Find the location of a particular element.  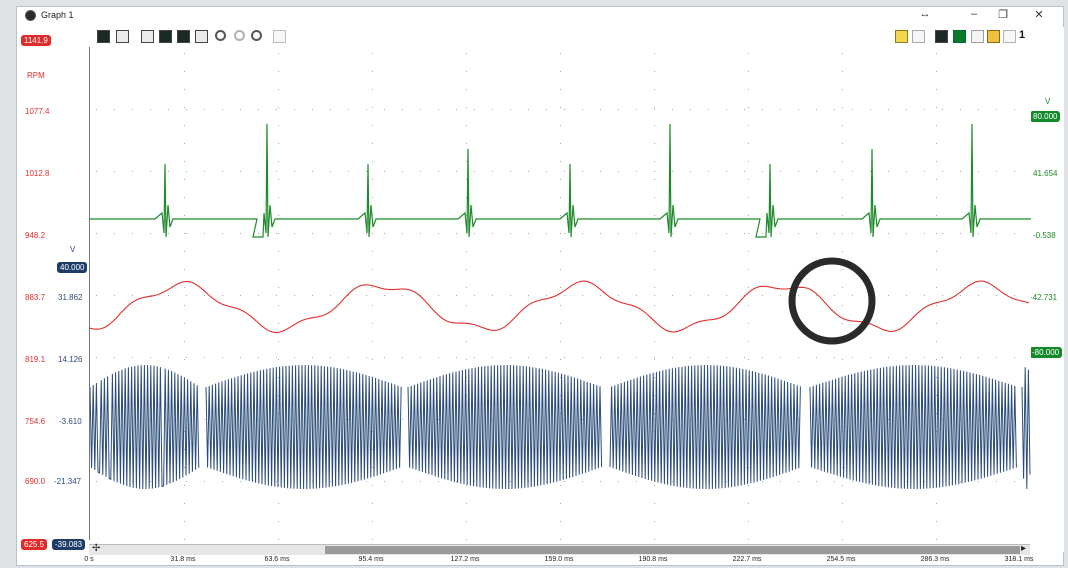

zoom-in-icon is located at coordinates (220, 35).